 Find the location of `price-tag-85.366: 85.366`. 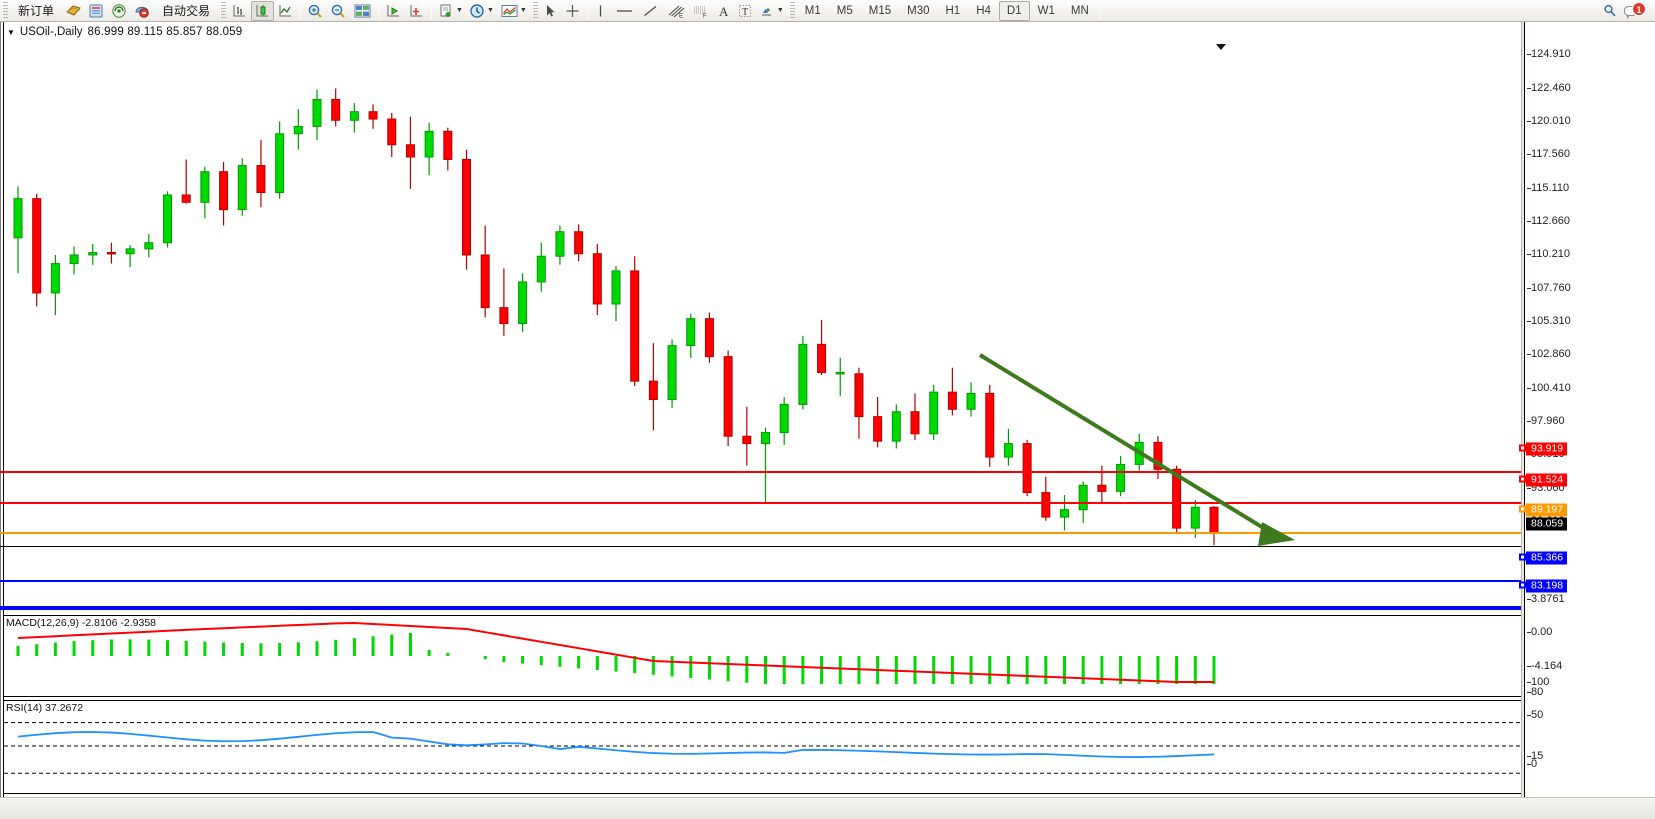

price-tag-85.366: 85.366 is located at coordinates (1543, 558).